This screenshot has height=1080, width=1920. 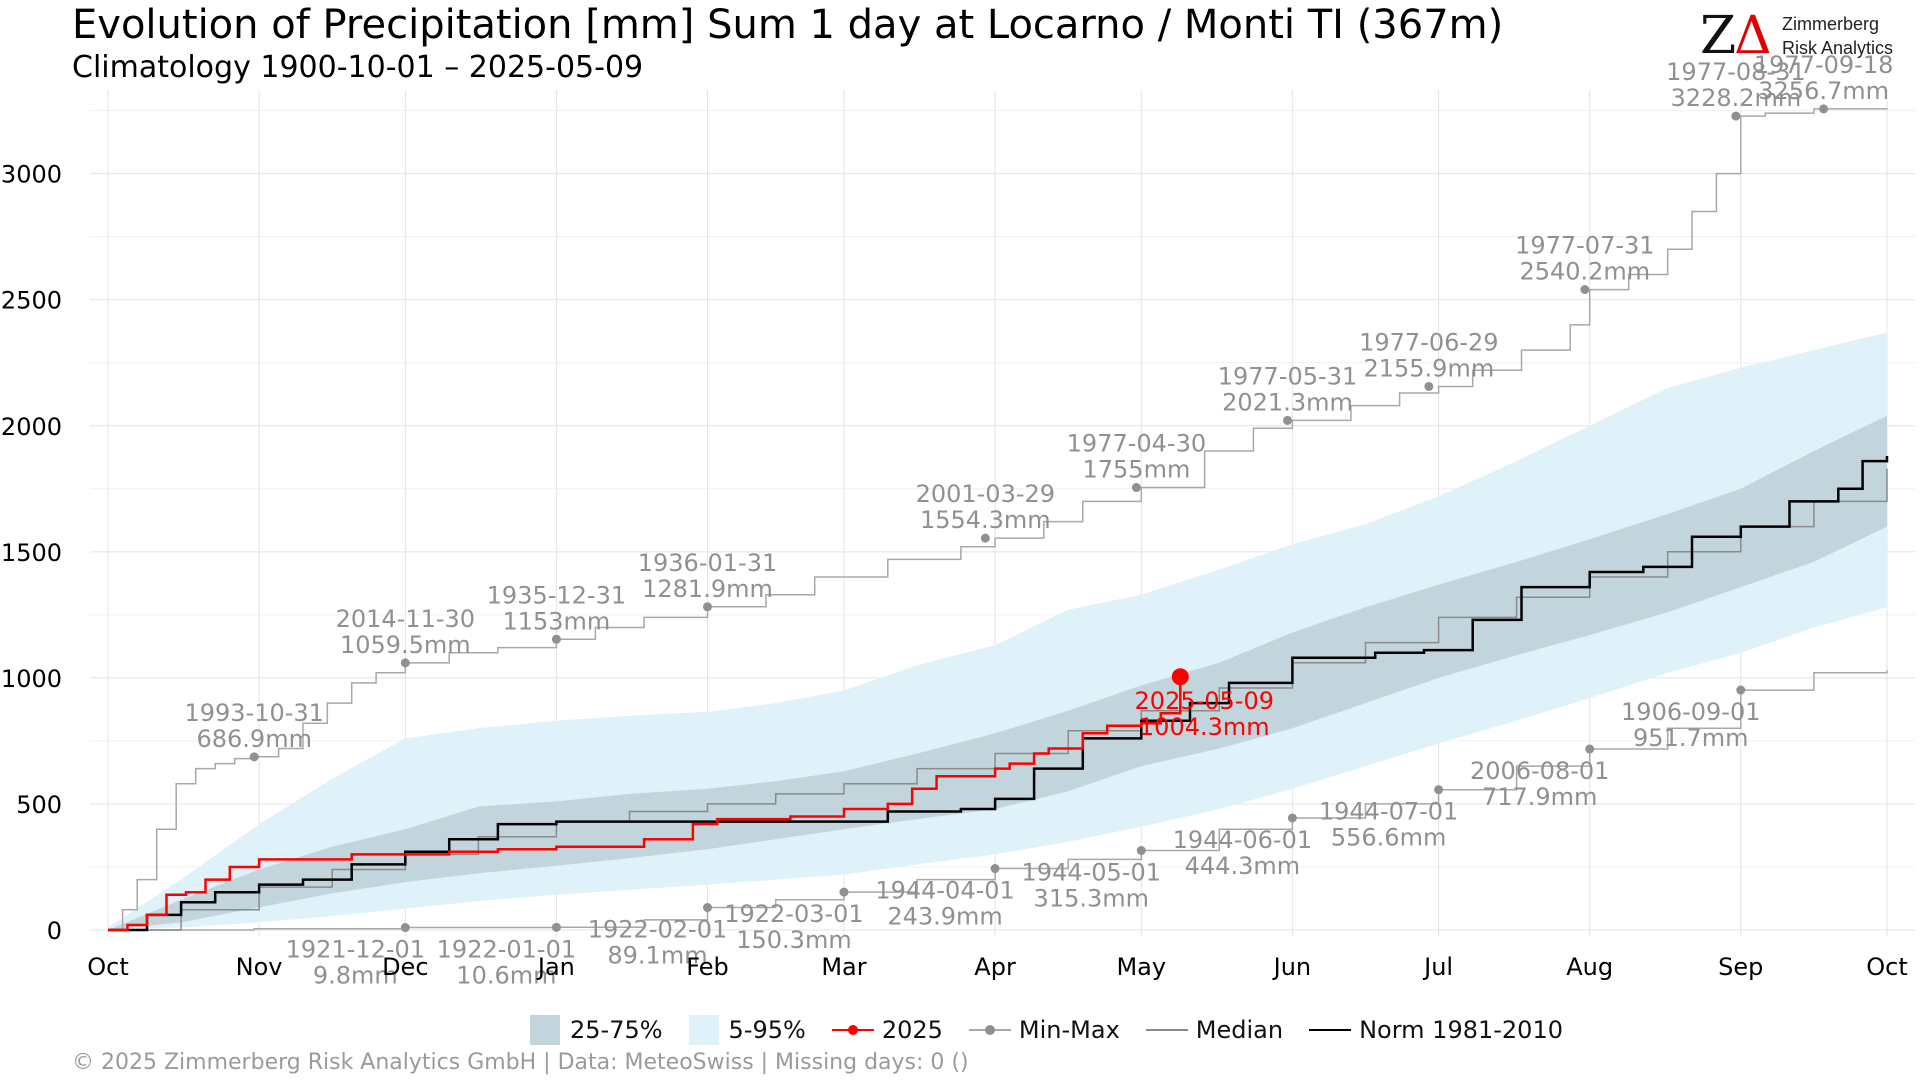 What do you see at coordinates (355, 976) in the screenshot?
I see `annotation-value-min-0: 9.8mm` at bounding box center [355, 976].